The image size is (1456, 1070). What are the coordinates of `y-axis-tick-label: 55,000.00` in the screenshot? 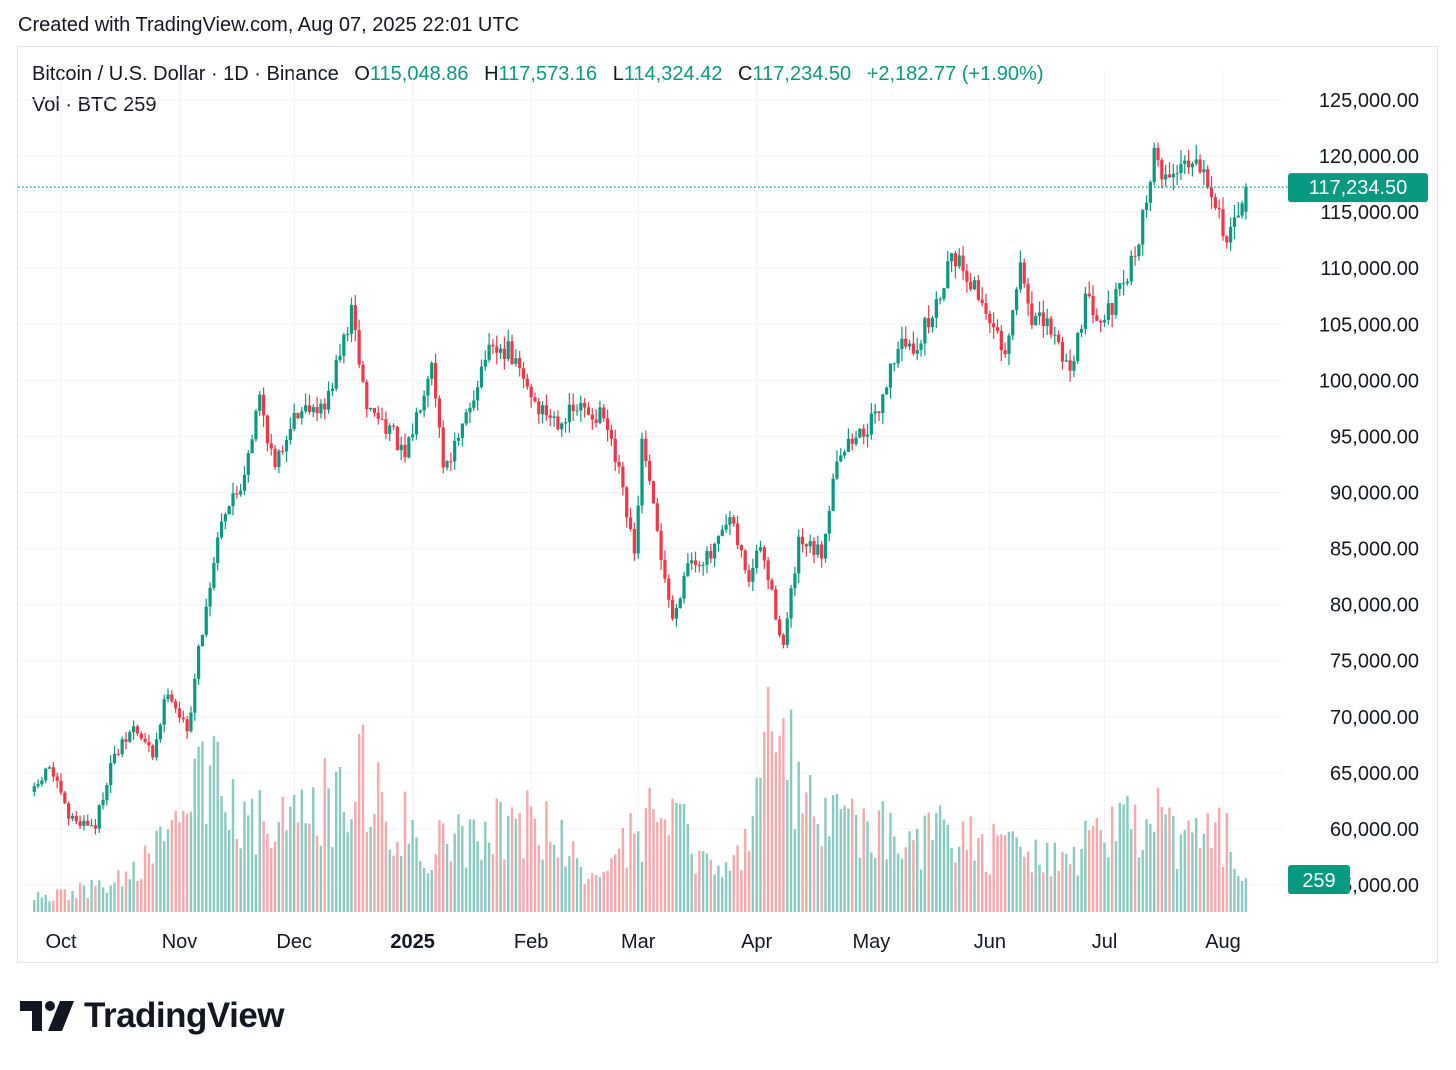 It's located at (1374, 886).